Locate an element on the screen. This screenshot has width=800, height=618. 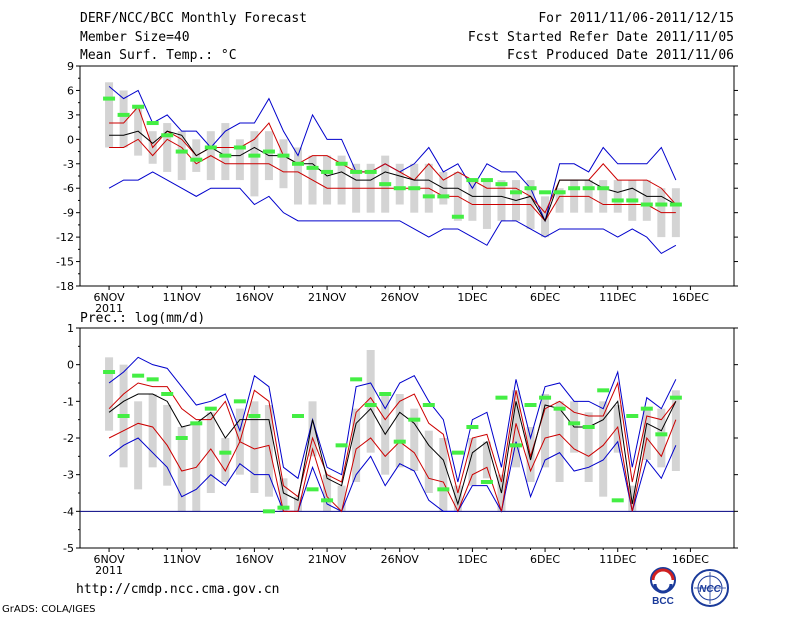
median-line is located at coordinates (392, 449).